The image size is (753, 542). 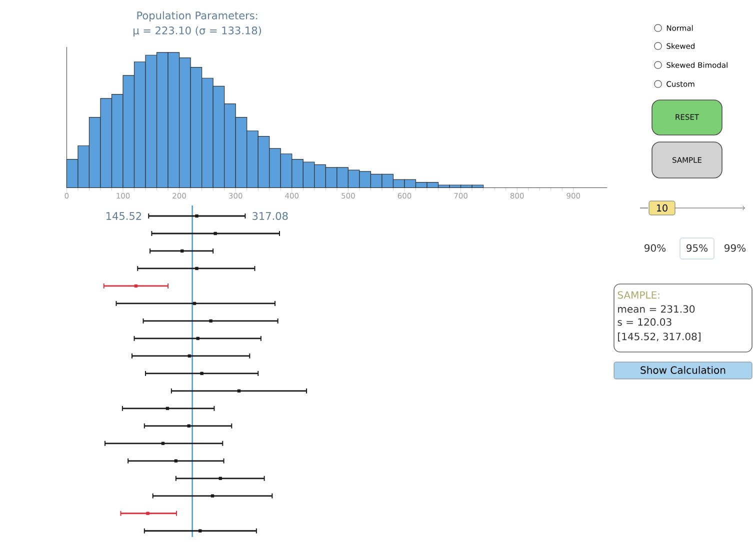 I want to click on chart-title: Population Parameters:, so click(x=197, y=16).